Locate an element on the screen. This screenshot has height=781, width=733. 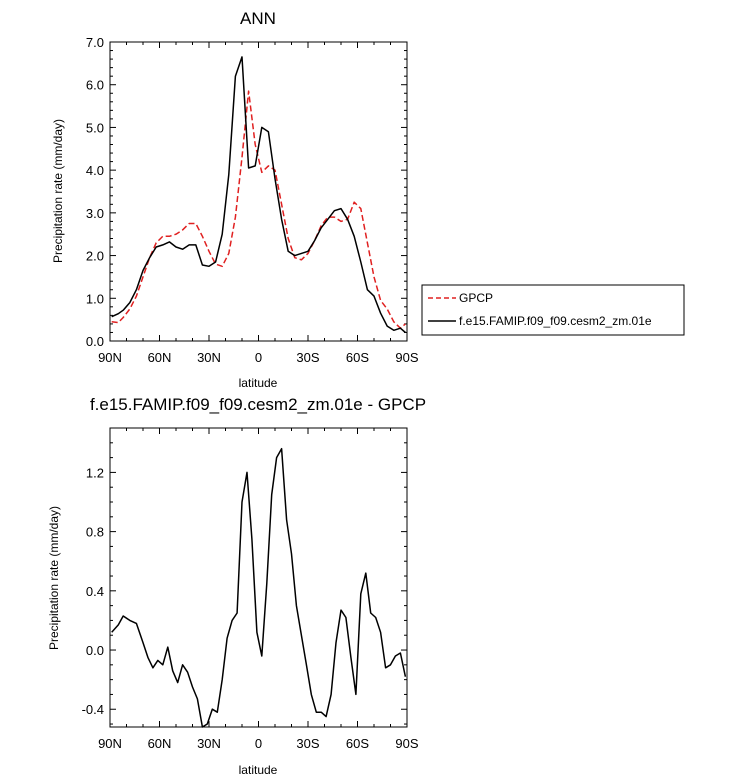
panel1-x-tick-label: 90N is located at coordinates (110, 357).